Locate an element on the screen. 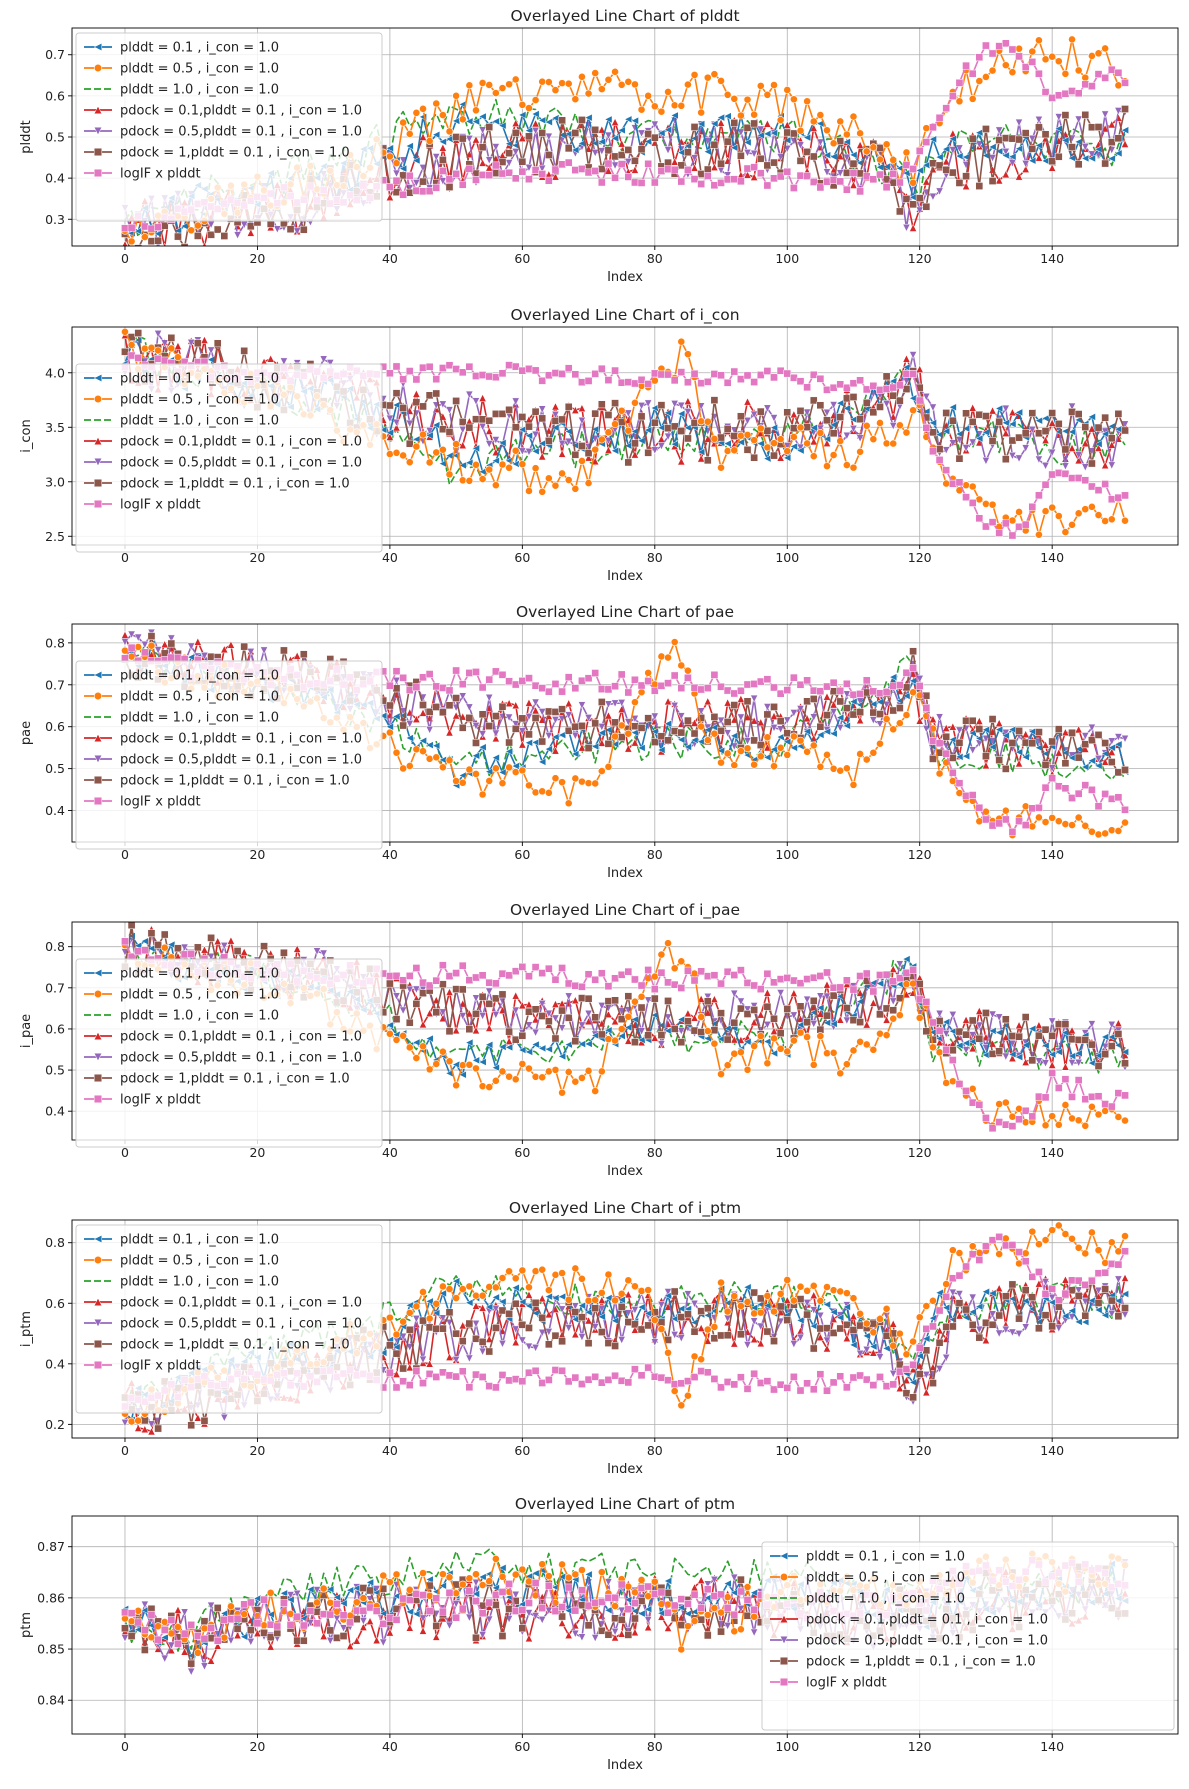 This screenshot has height=1789, width=1189. legend-label: logIF x plddt is located at coordinates (160, 174).